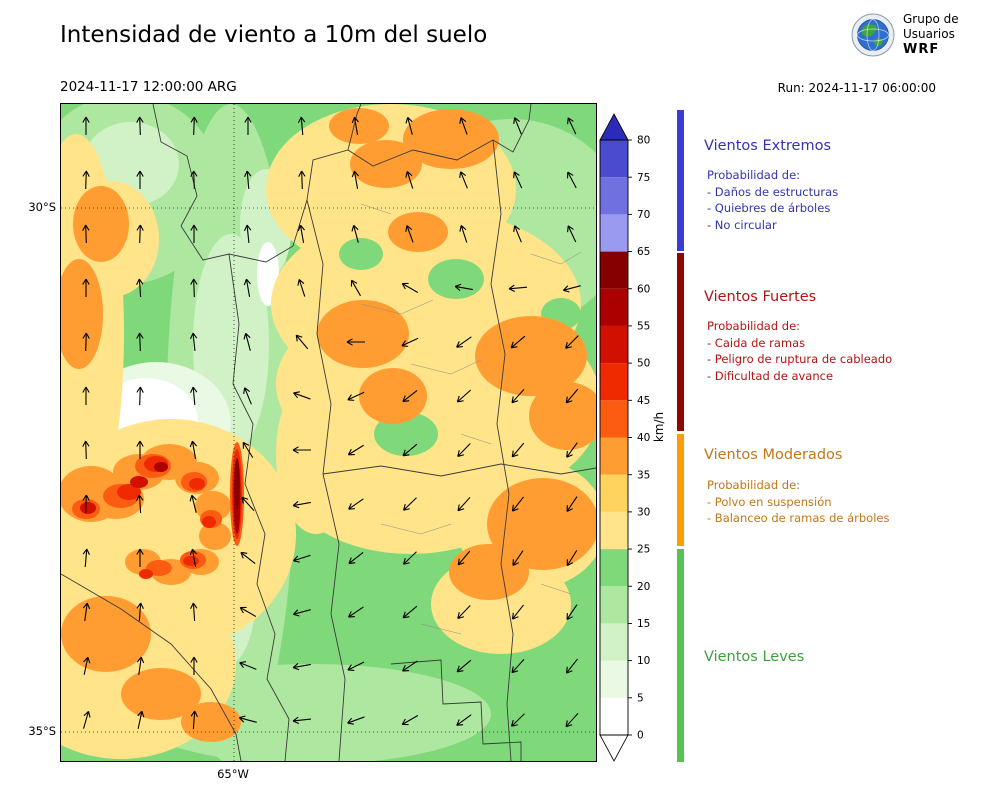 Image resolution: width=1000 pixels, height=800 pixels. What do you see at coordinates (760, 297) in the screenshot?
I see `legend-category-title-1: Vientos Fuertes` at bounding box center [760, 297].